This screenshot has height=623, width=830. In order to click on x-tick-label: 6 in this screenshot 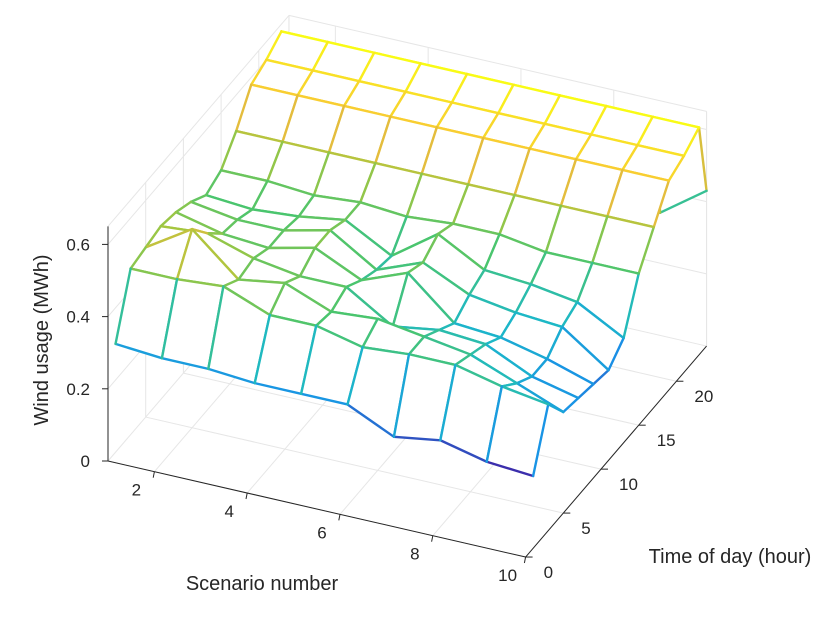, I will do `click(321, 532)`.